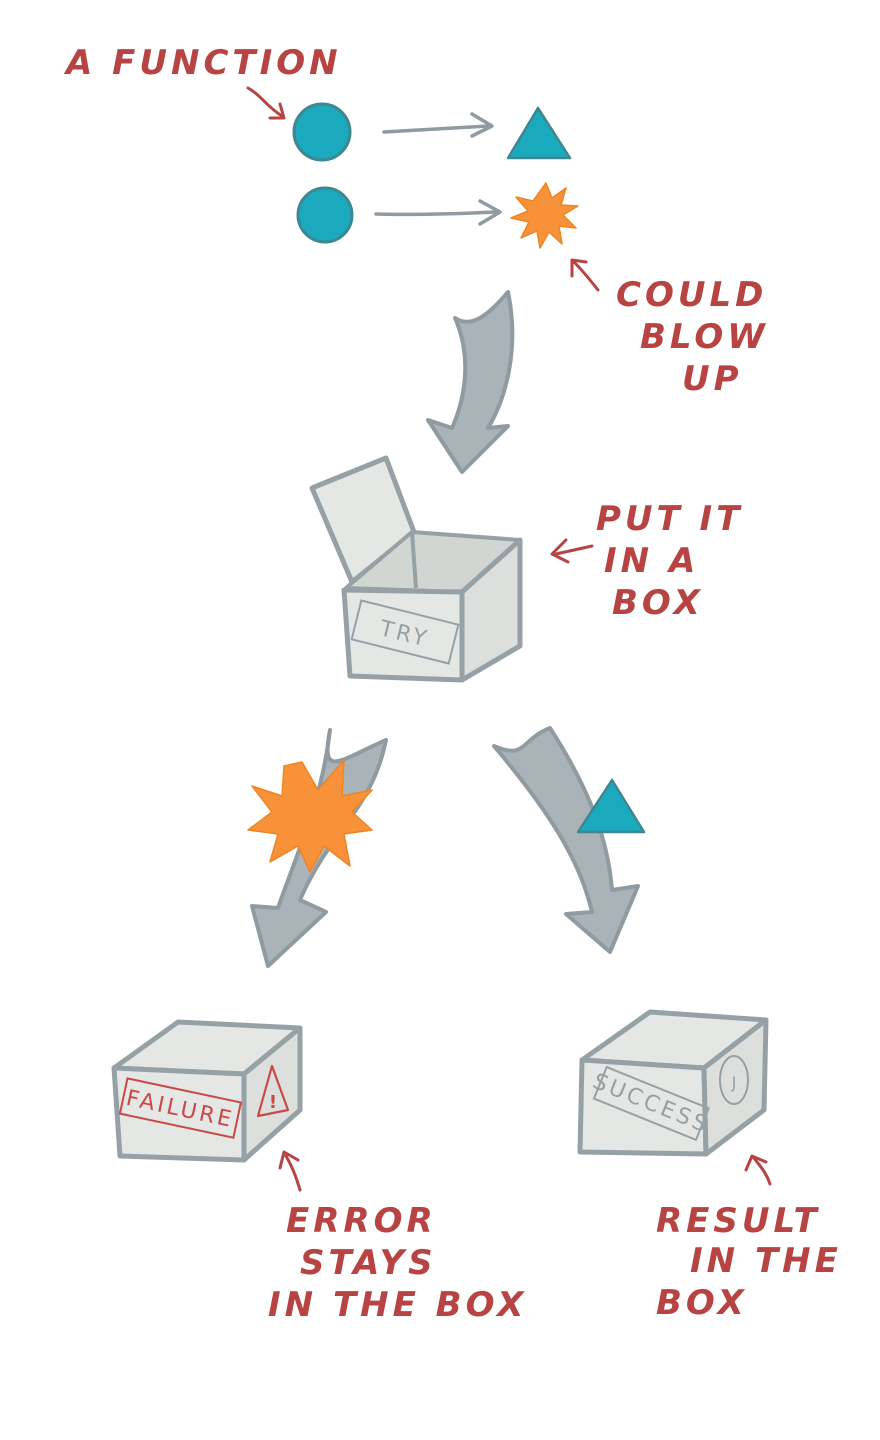 This screenshot has width=880, height=1440. What do you see at coordinates (658, 603) in the screenshot?
I see `label-box: BOX` at bounding box center [658, 603].